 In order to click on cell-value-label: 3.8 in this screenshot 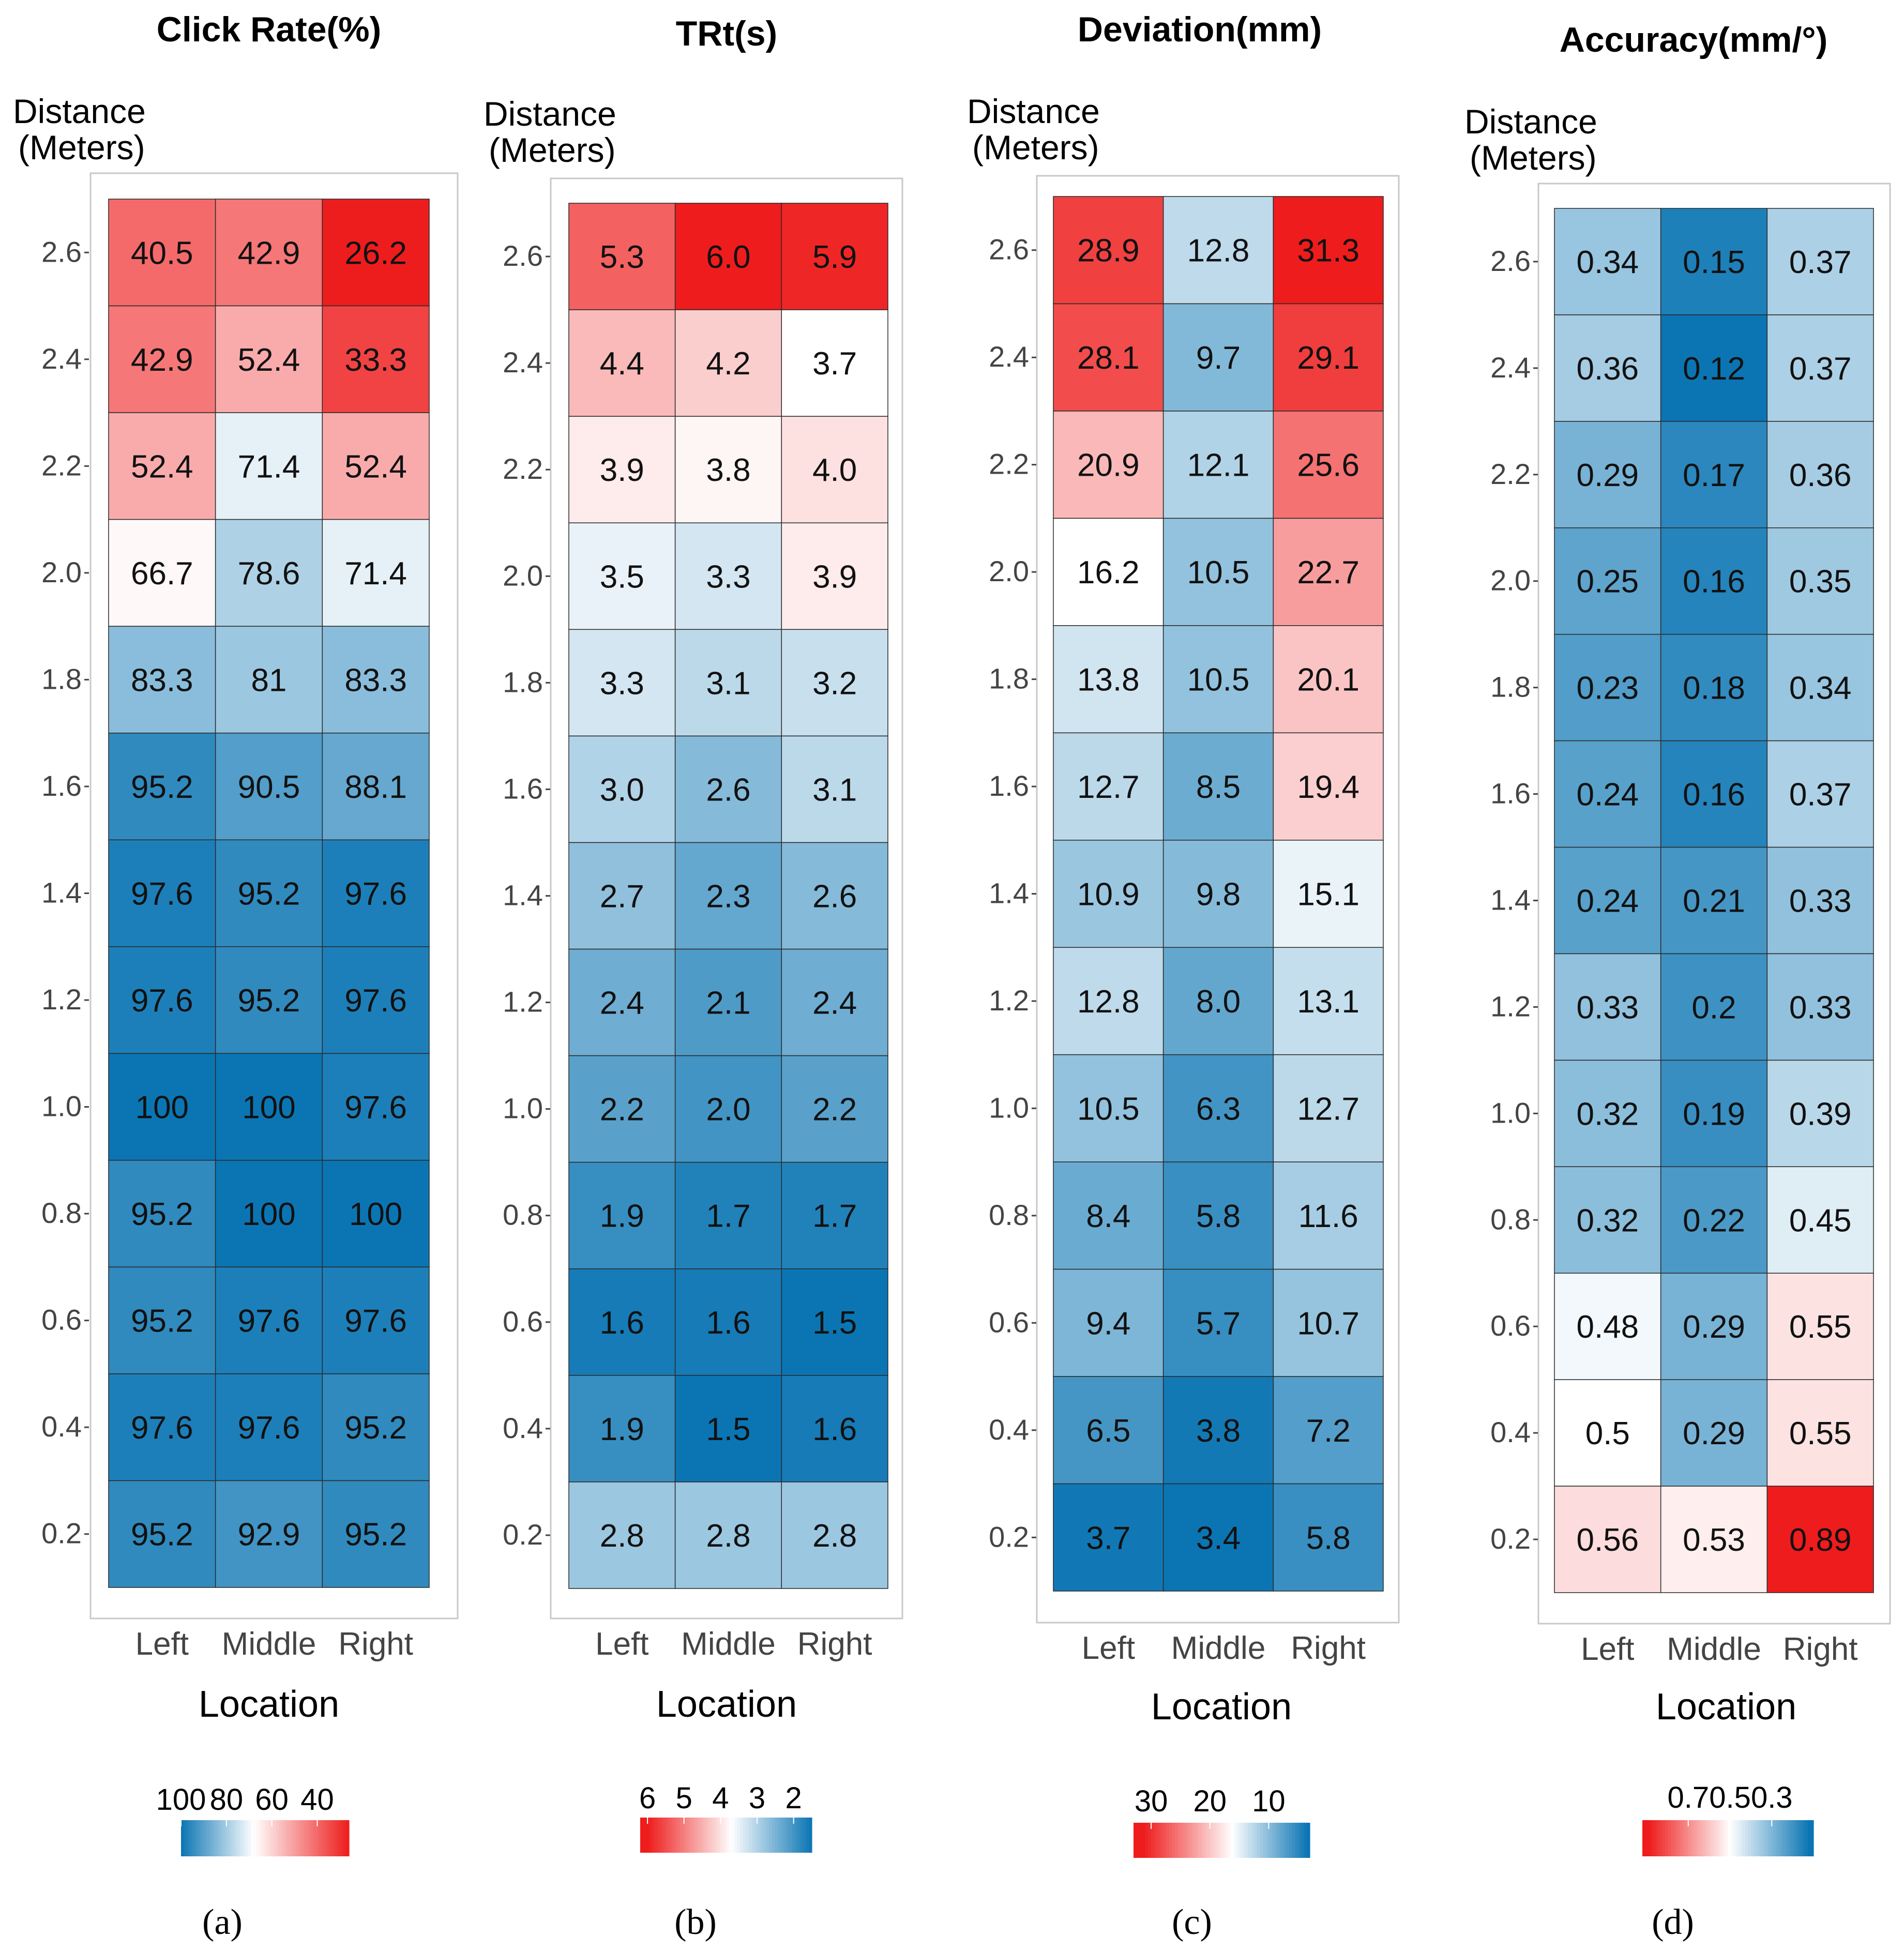, I will do `click(1218, 1431)`.